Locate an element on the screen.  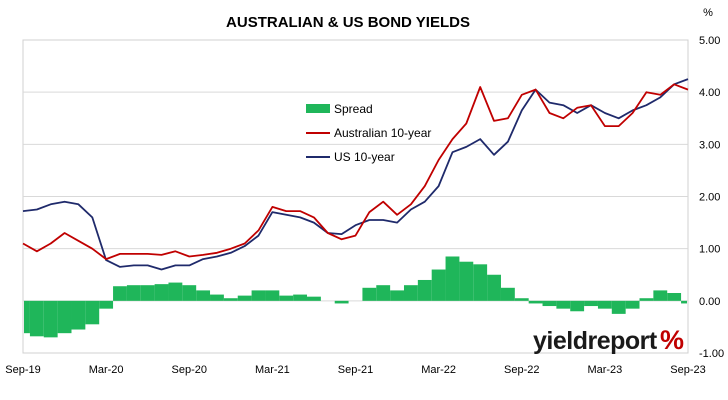
x-tick-label: Sep-21 is located at coordinates (355, 370).